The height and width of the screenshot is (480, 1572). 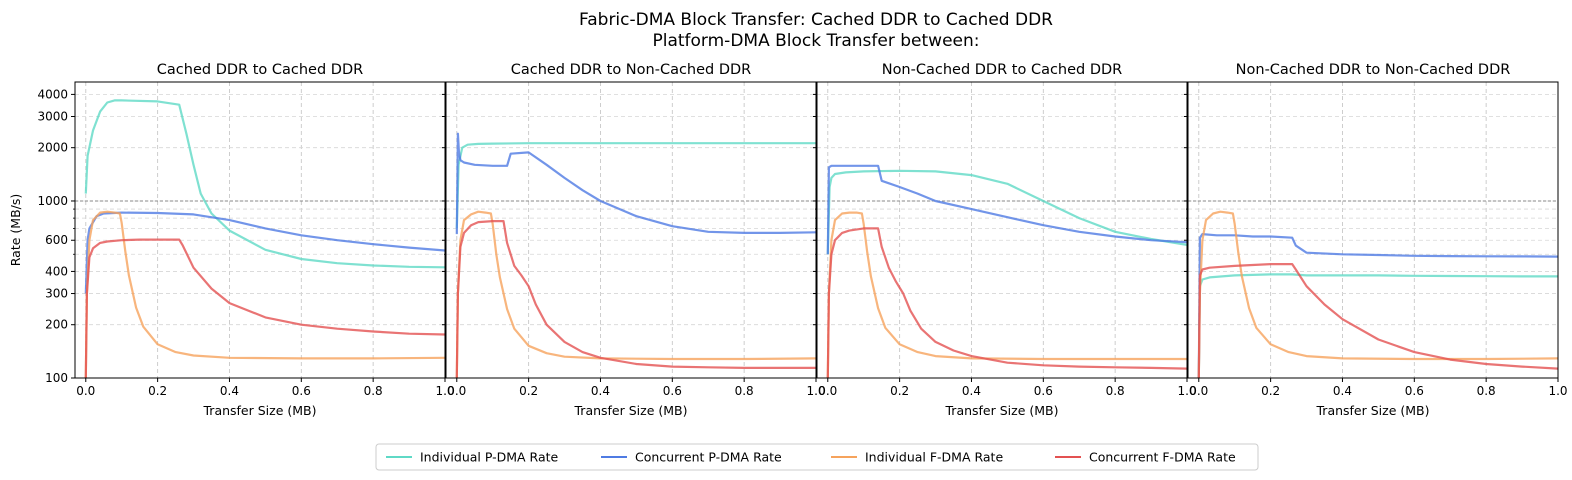 I want to click on y-tick-label: 300, so click(x=56, y=294).